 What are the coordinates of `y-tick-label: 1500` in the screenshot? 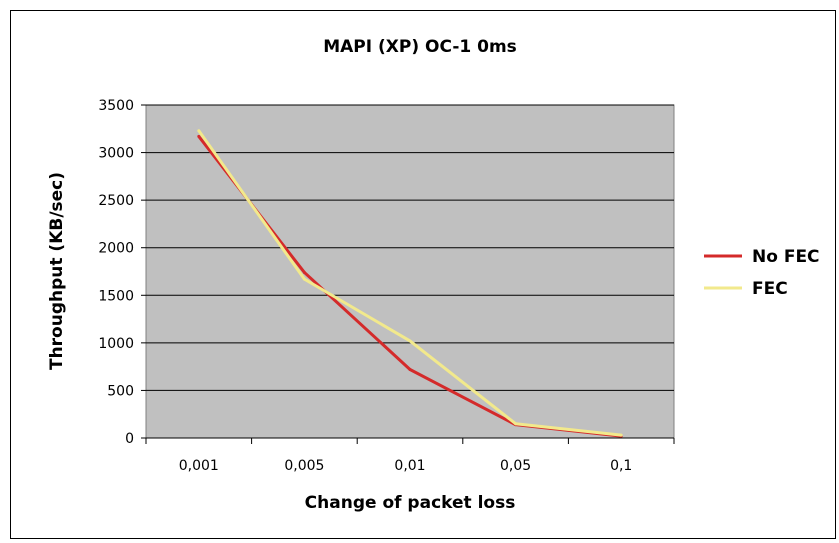 It's located at (116, 296).